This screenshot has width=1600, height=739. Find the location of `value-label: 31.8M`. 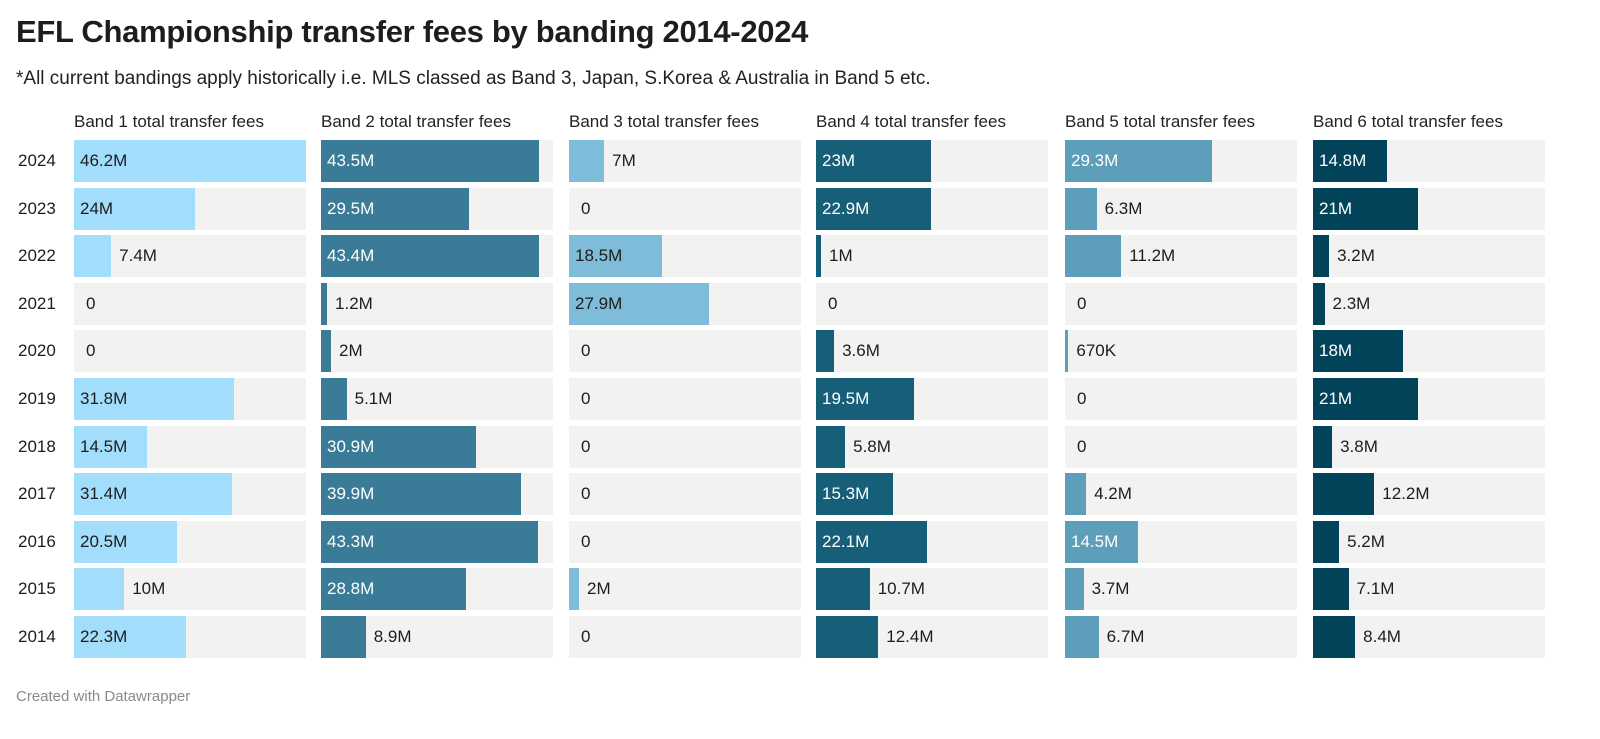

value-label: 31.8M is located at coordinates (104, 398).